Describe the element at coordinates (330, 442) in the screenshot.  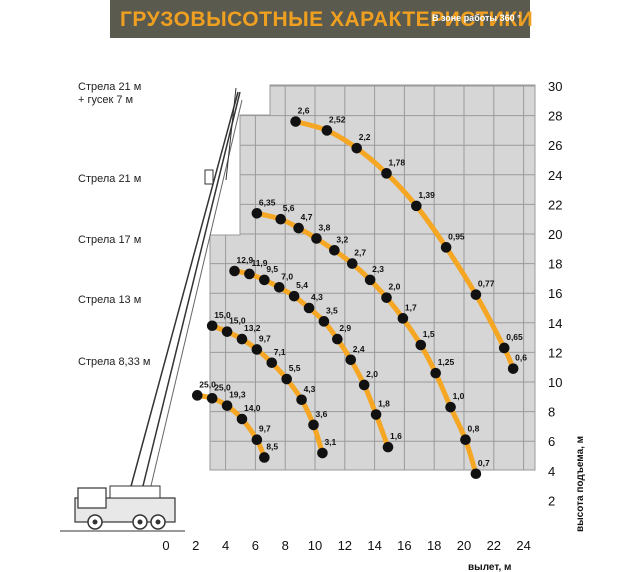
I see `data-label: 3,1` at that location.